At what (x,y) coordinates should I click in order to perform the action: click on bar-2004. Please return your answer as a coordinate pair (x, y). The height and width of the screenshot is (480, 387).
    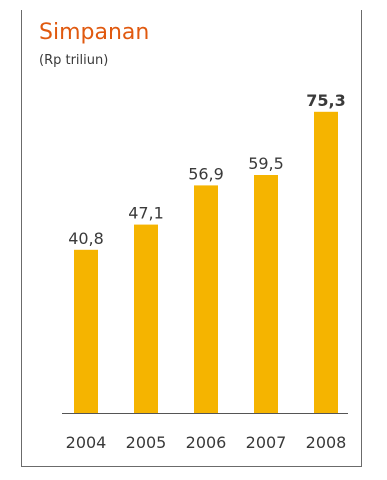
    Looking at the image, I should click on (86, 331).